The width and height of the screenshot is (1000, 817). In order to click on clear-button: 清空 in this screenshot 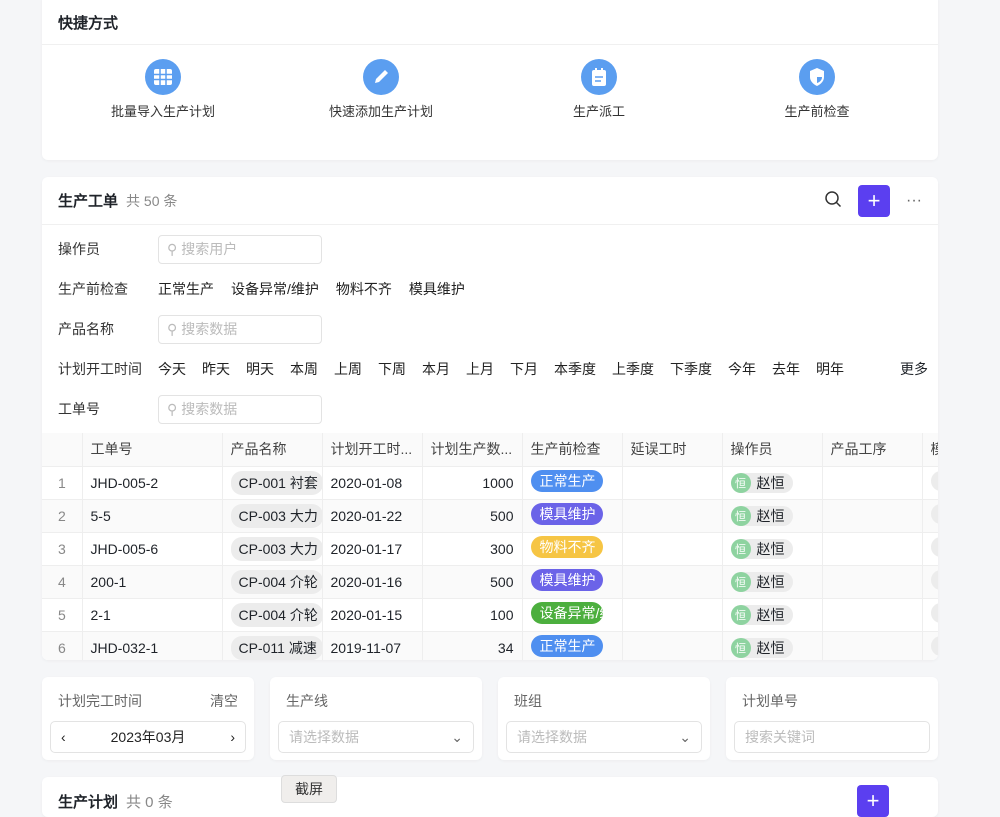, I will do `click(224, 701)`.